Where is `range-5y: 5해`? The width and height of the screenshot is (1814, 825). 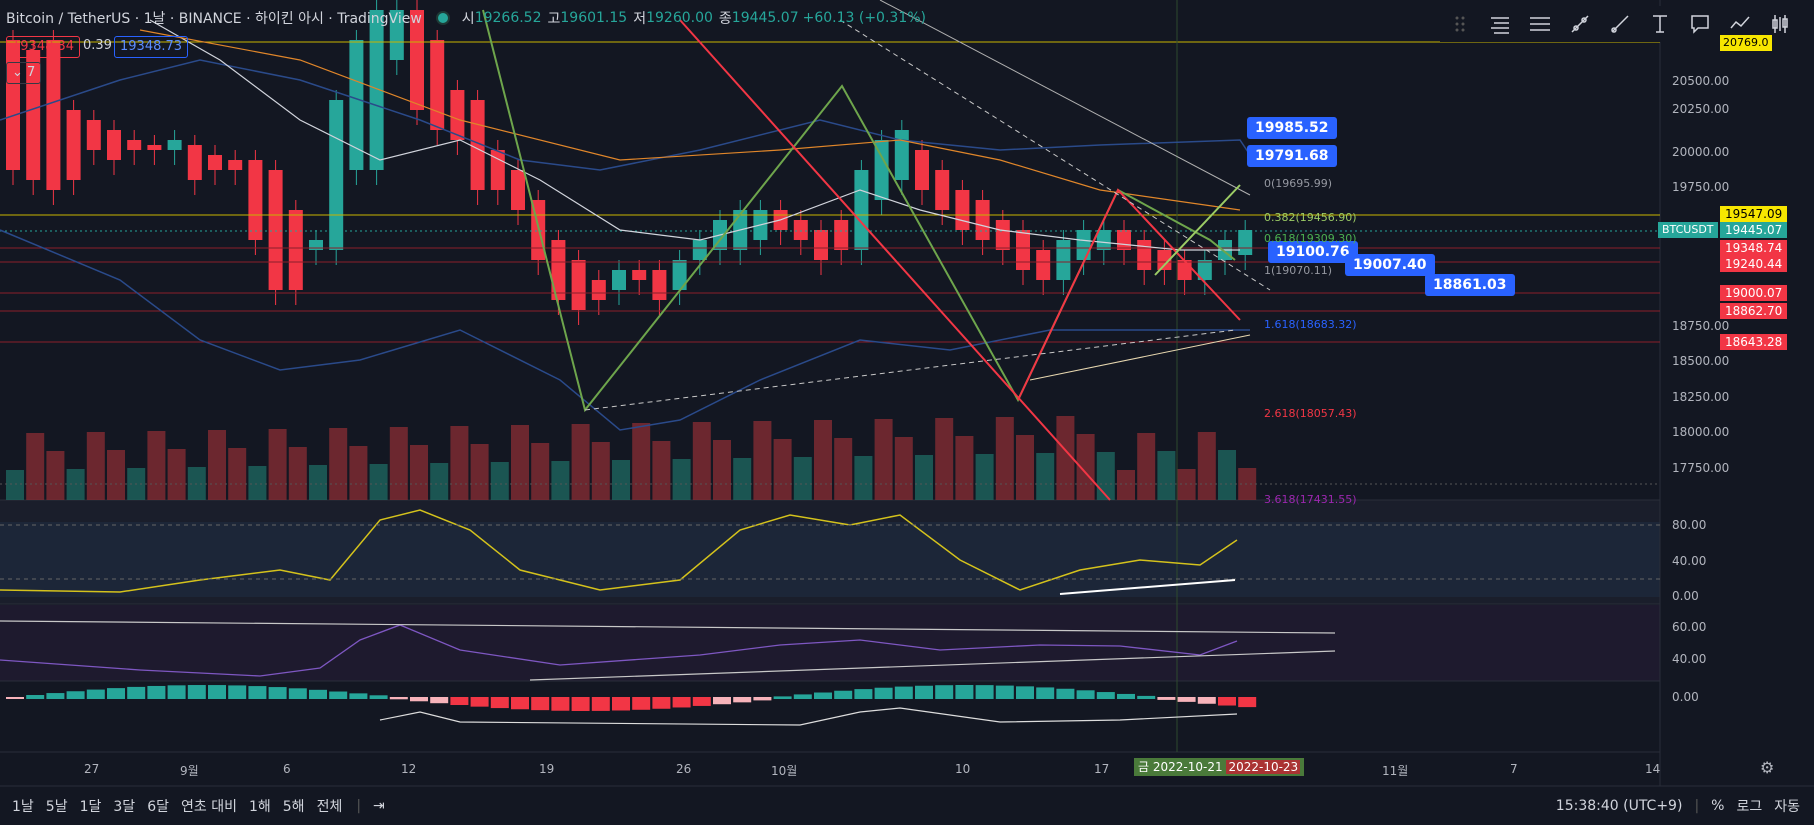 range-5y: 5해 is located at coordinates (293, 806).